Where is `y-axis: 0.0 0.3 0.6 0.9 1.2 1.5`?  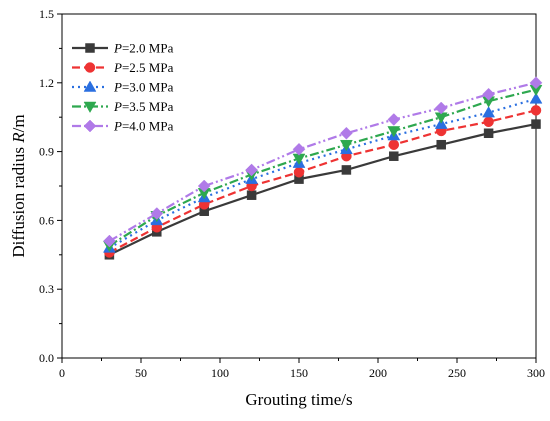 y-axis: 0.0 0.3 0.6 0.9 1.2 1.5 is located at coordinates (50, 186).